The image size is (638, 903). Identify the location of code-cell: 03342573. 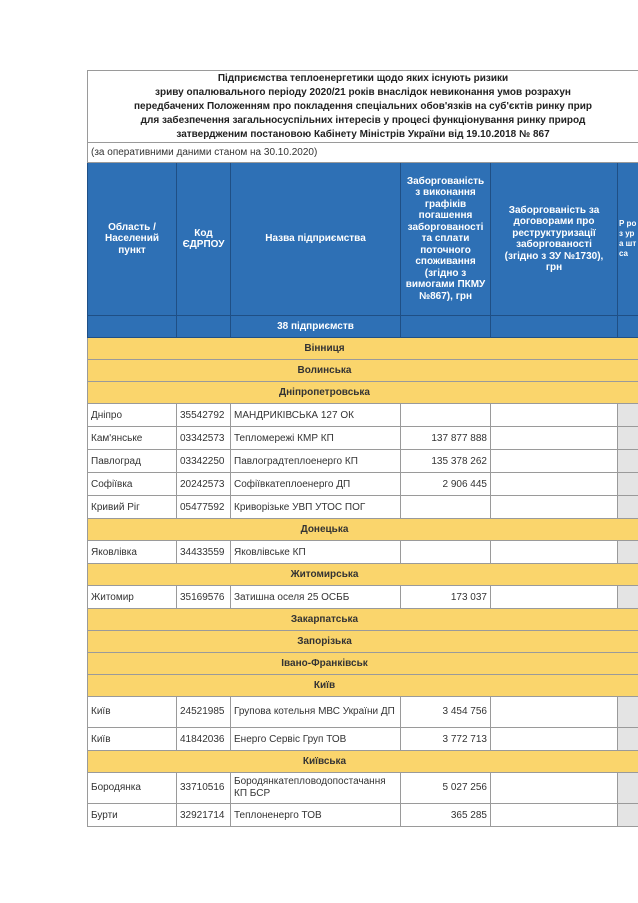
(203, 438).